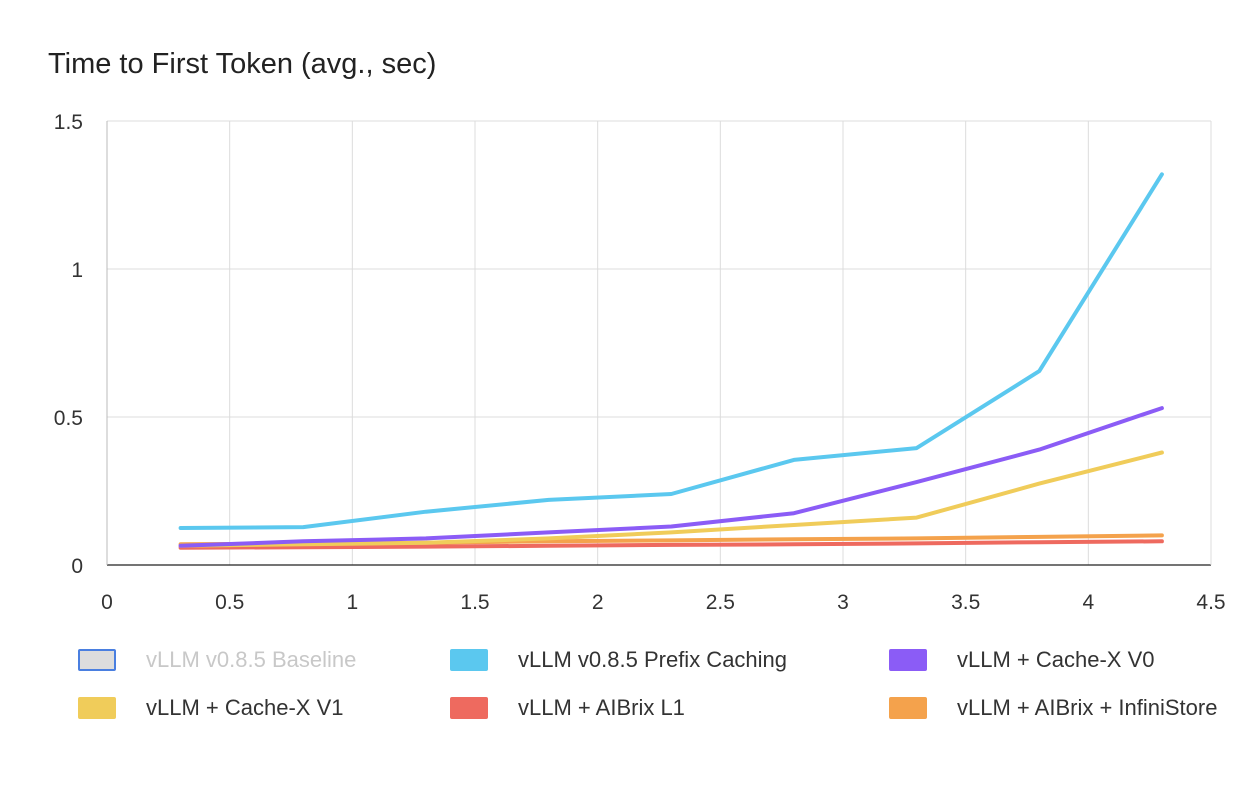  What do you see at coordinates (68, 122) in the screenshot?
I see `y-tick-label: 1.5` at bounding box center [68, 122].